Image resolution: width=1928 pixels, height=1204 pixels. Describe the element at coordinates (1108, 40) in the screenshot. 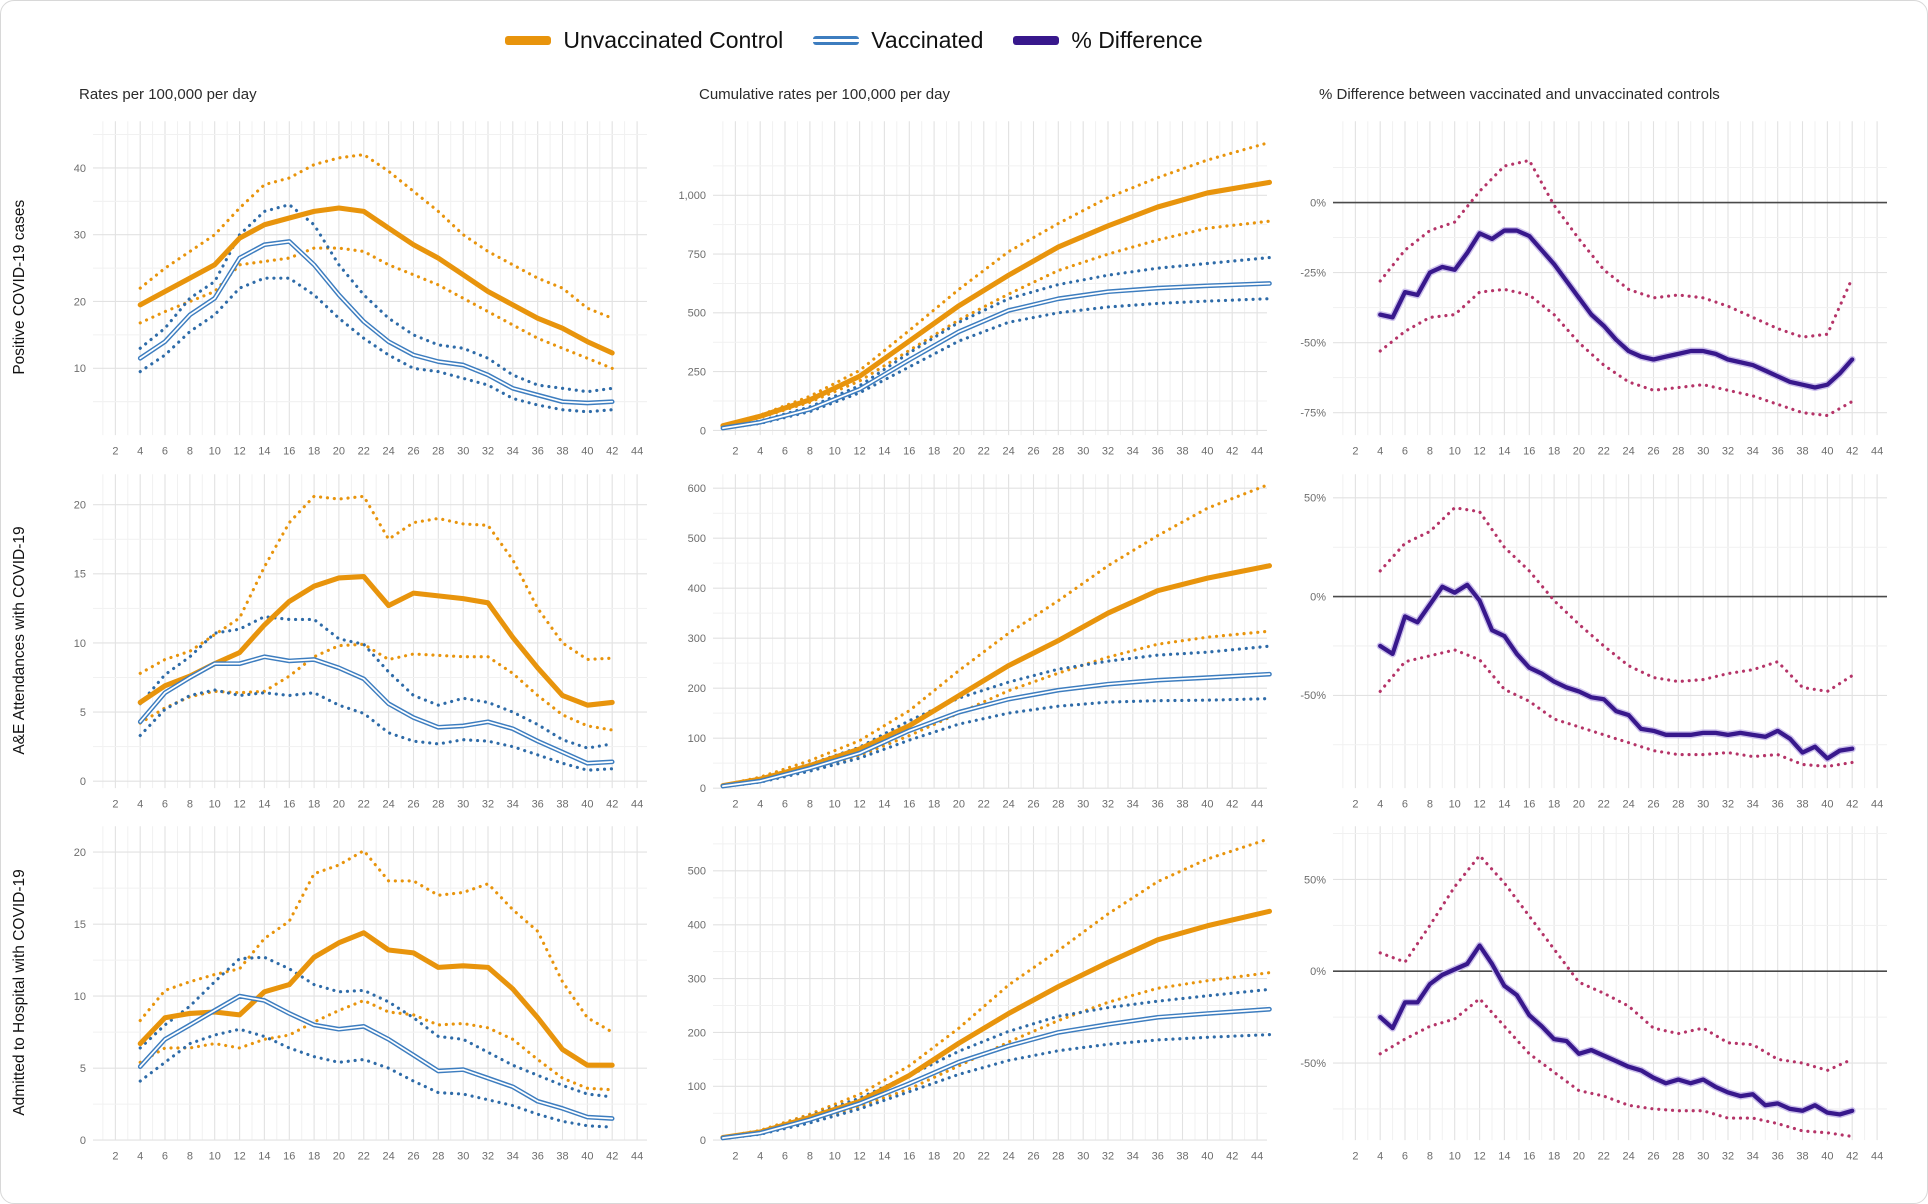

I see `legend-item-pct-difference: % Difference` at that location.